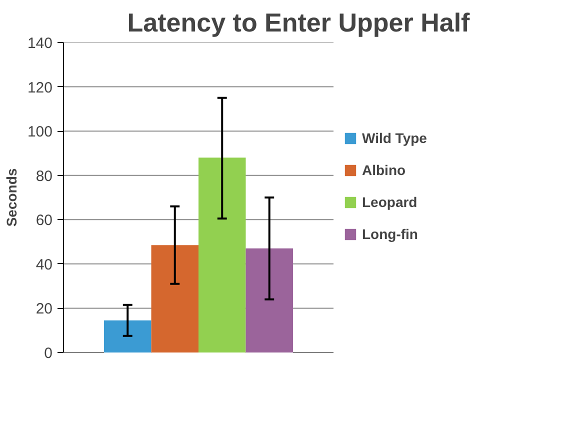 The width and height of the screenshot is (588, 423). I want to click on chart-title: Latency to Enter Upper Half, so click(298, 23).